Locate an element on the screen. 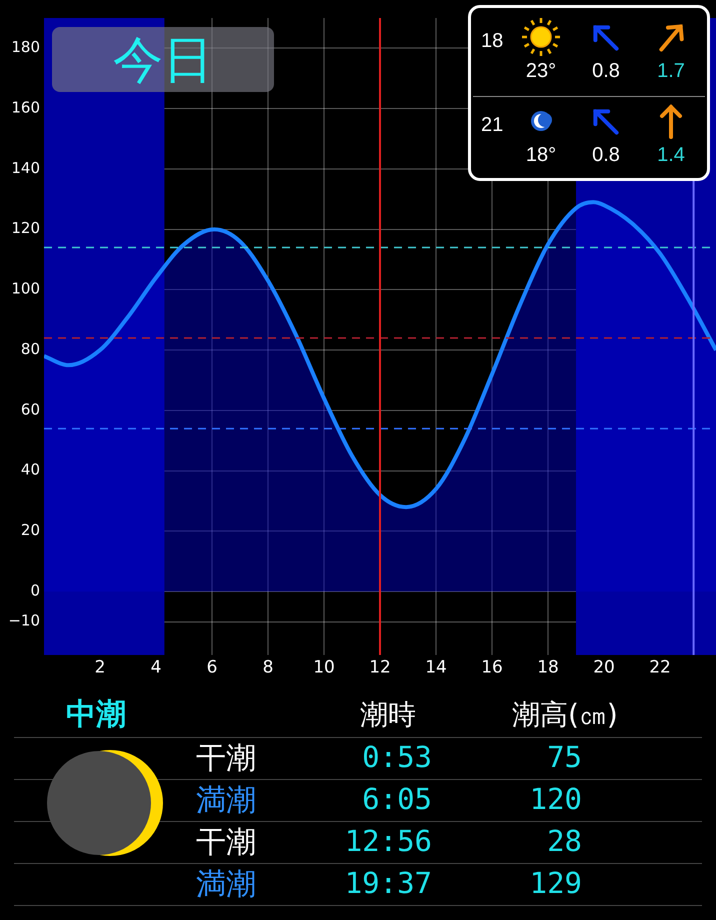 The image size is (716, 920). annotation: 18 is located at coordinates (492, 41).